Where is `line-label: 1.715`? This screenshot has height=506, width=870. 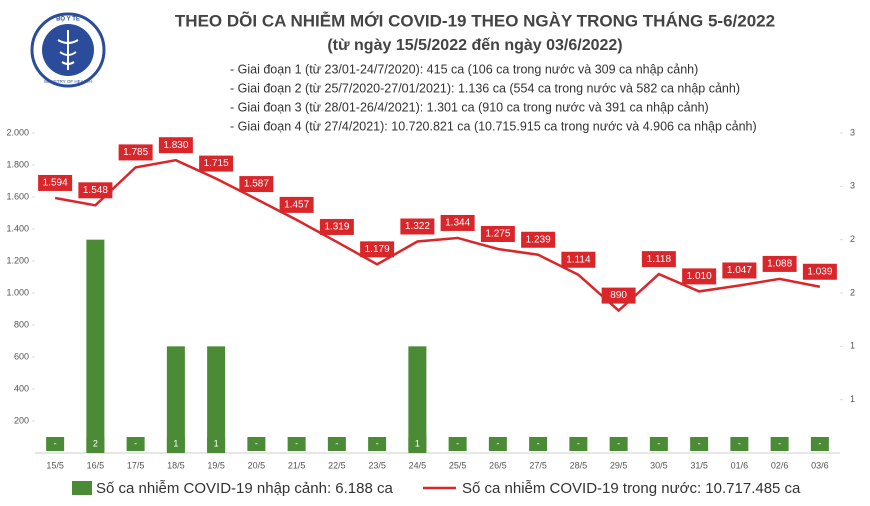
line-label: 1.715 is located at coordinates (216, 163).